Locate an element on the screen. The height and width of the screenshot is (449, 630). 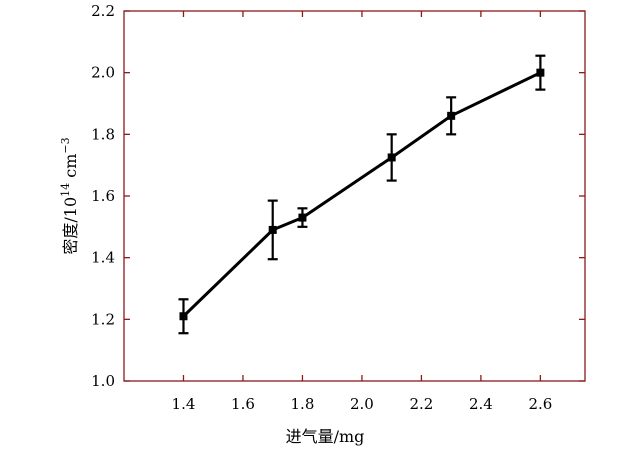
y-axis-label-exponent: 14 is located at coordinates (65, 190).